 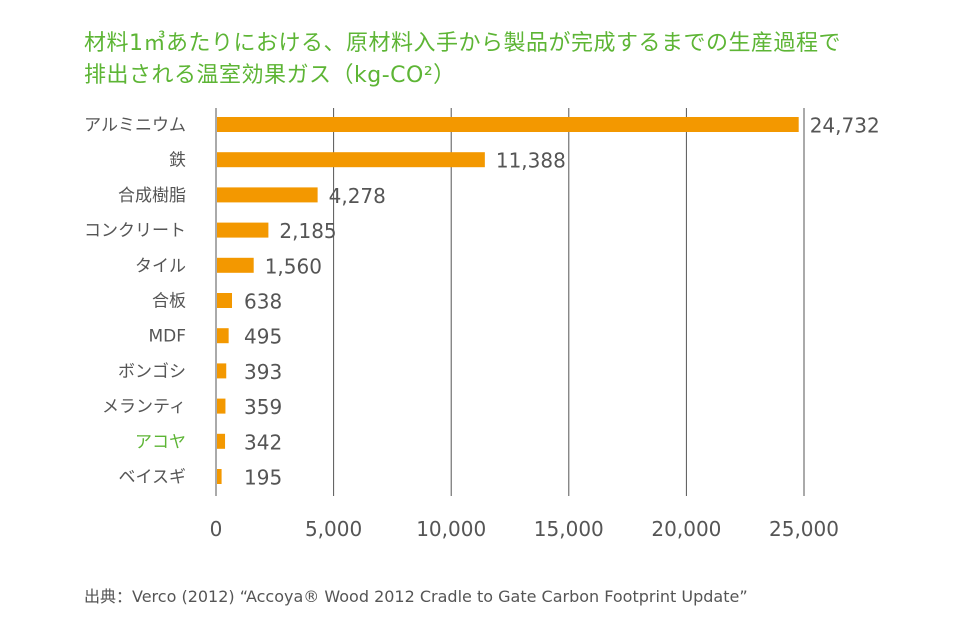 What do you see at coordinates (160, 266) in the screenshot?
I see `category-label: タイル` at bounding box center [160, 266].